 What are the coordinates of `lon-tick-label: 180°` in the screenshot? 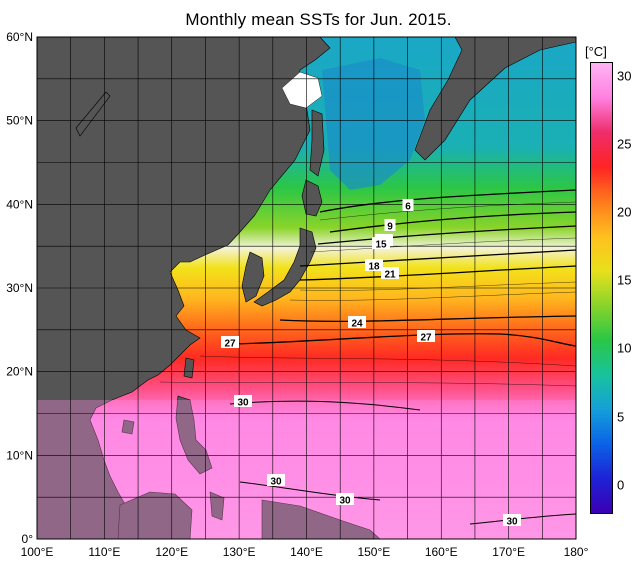 It's located at (576, 552).